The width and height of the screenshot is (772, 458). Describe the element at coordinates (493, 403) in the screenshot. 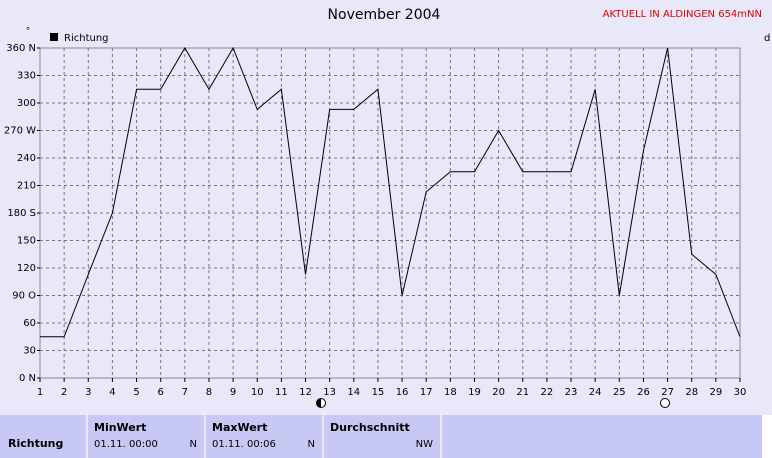

I see `moon-icons` at that location.